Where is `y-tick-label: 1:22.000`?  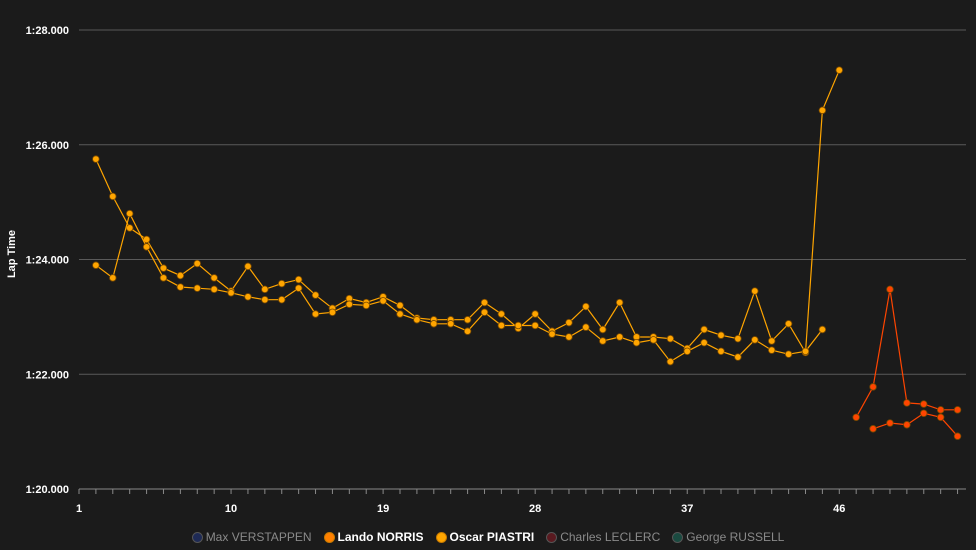 y-tick-label: 1:22.000 is located at coordinates (47, 375).